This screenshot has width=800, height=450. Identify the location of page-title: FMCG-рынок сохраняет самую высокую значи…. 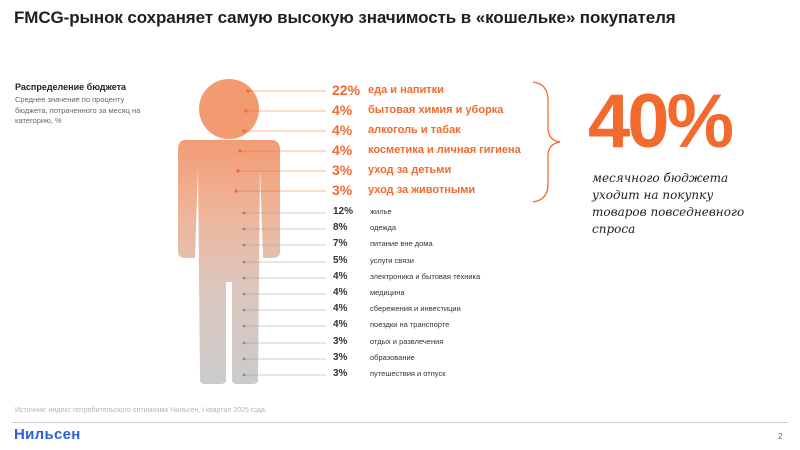
(345, 17).